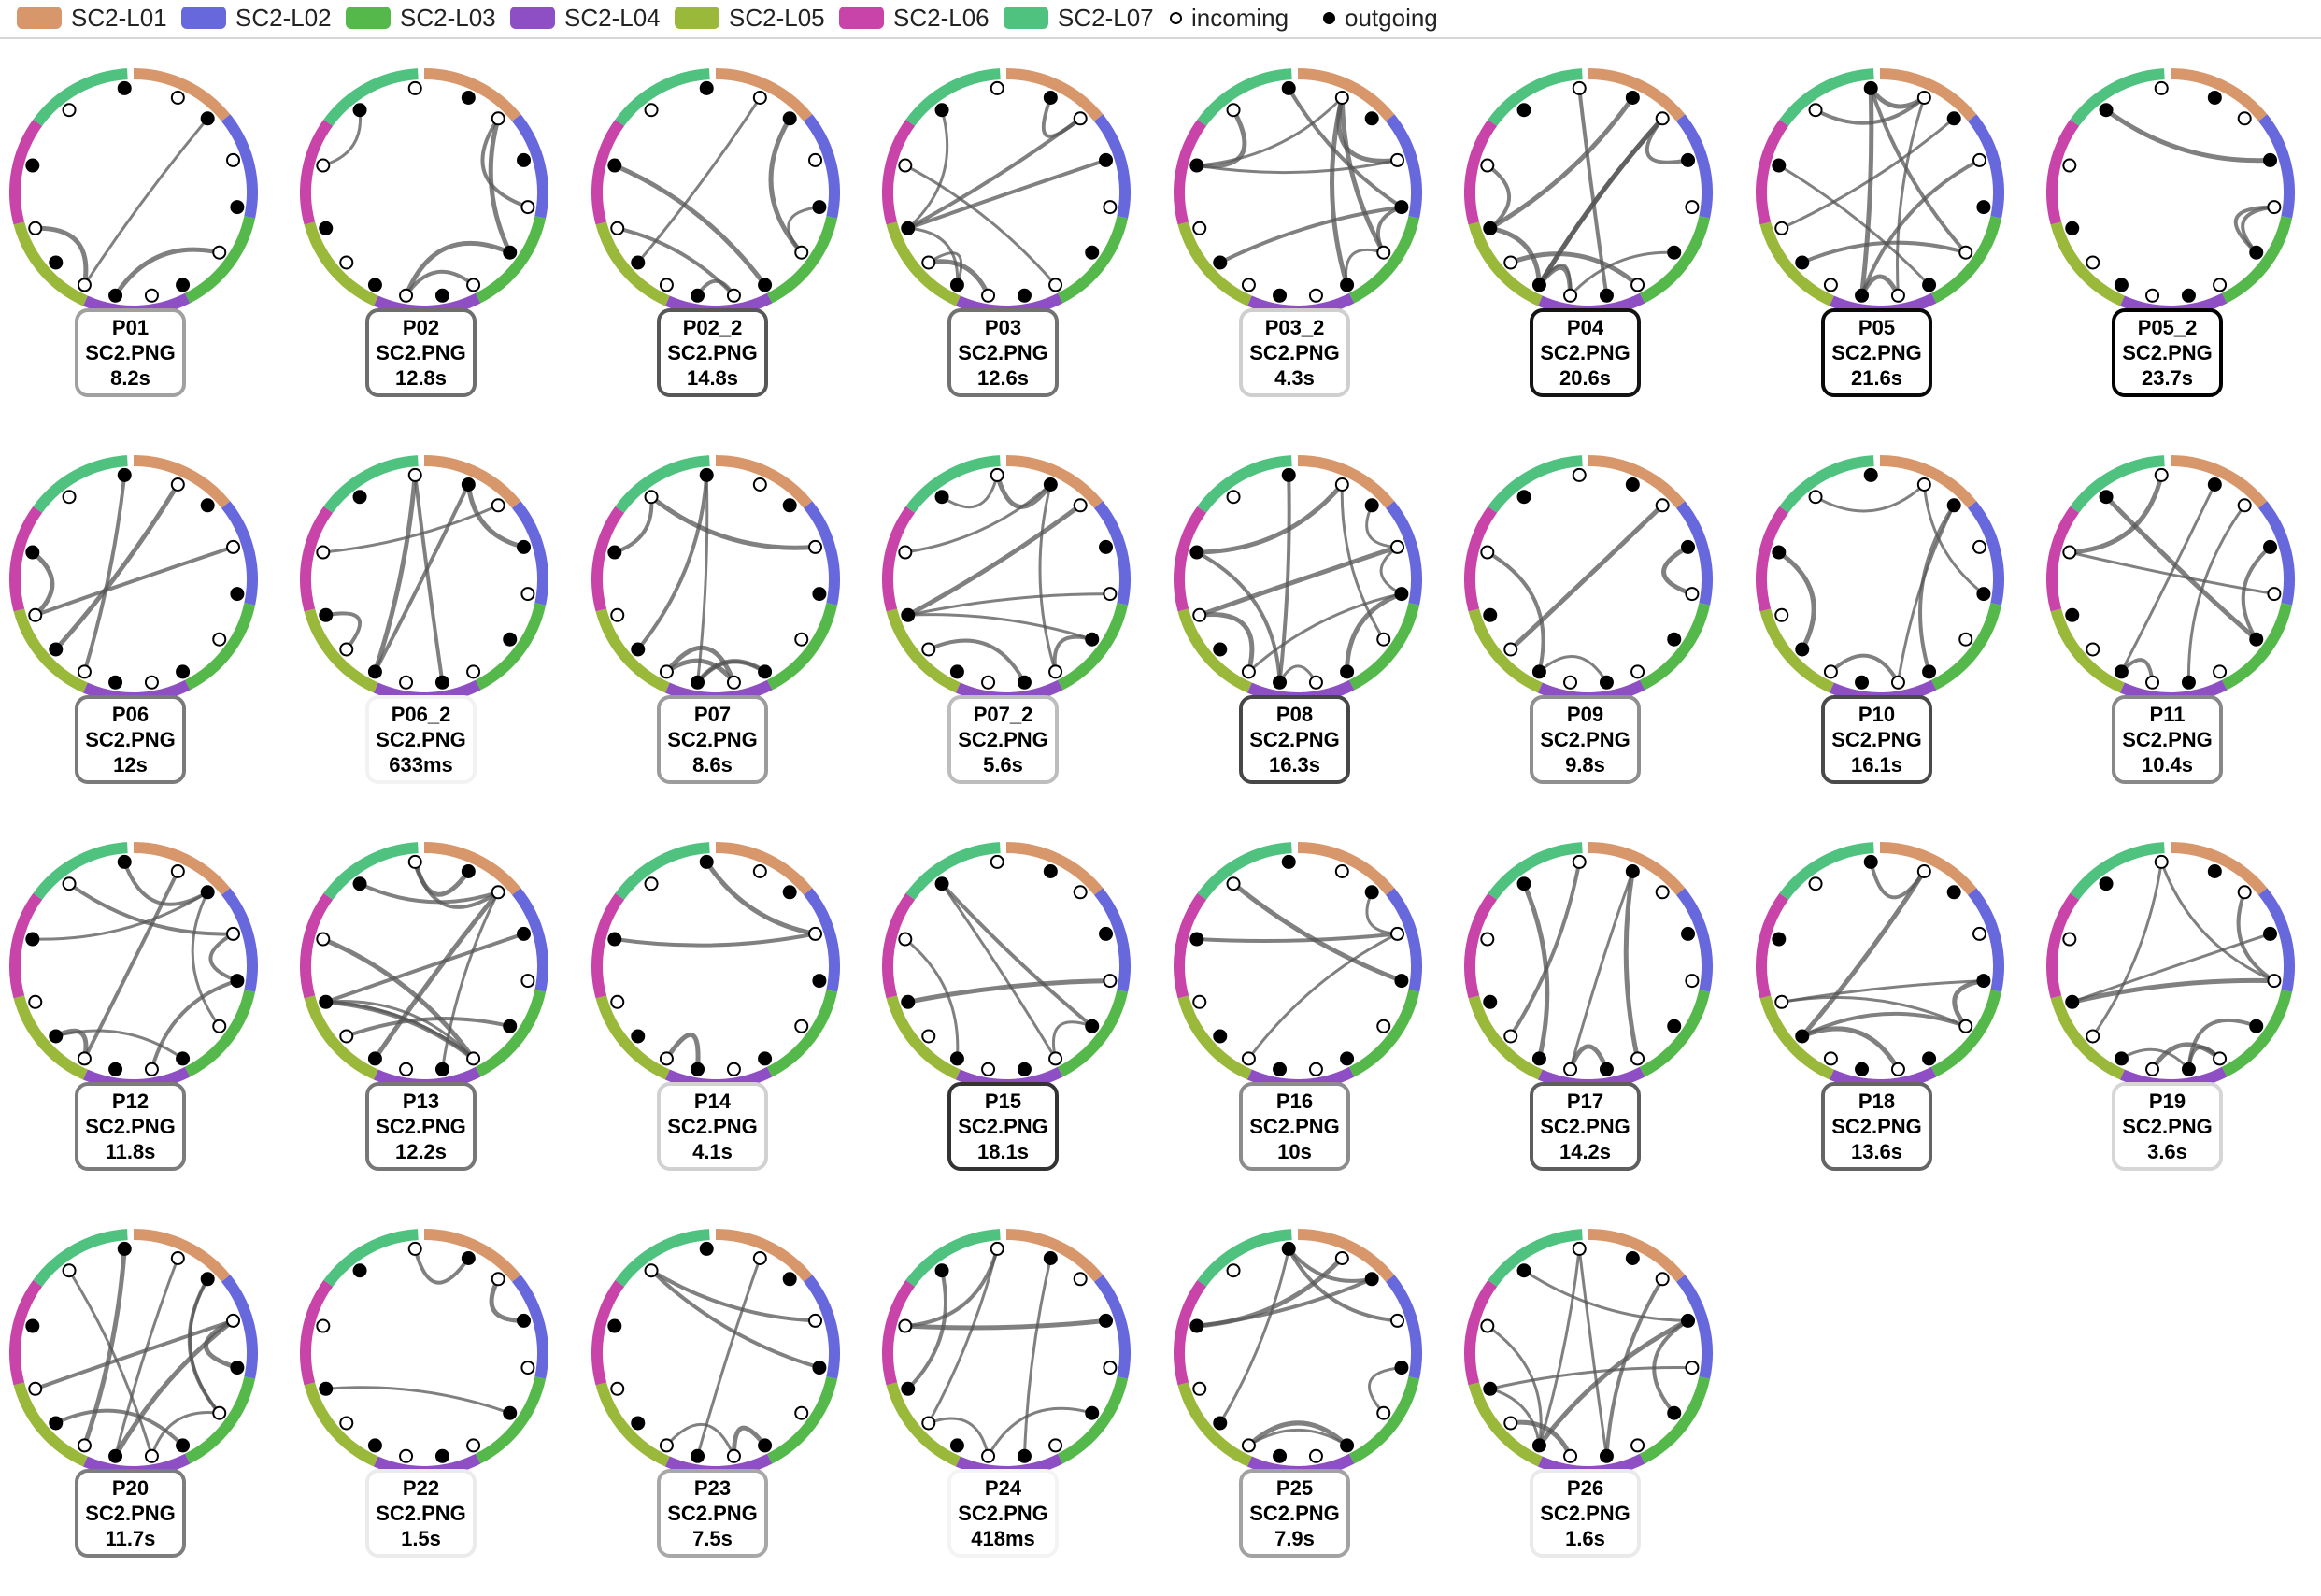  Describe the element at coordinates (1294, 1101) in the screenshot. I see `participant-id: P16` at that location.